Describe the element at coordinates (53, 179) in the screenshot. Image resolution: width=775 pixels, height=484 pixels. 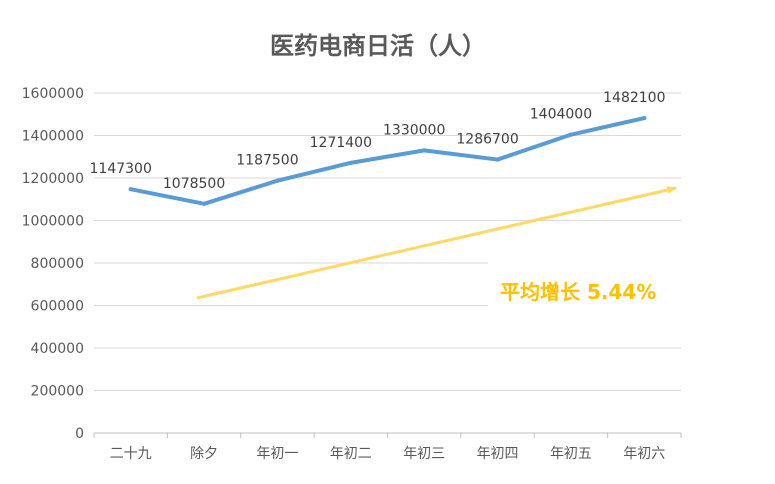
I see `y-tick-label: 1200000` at that location.